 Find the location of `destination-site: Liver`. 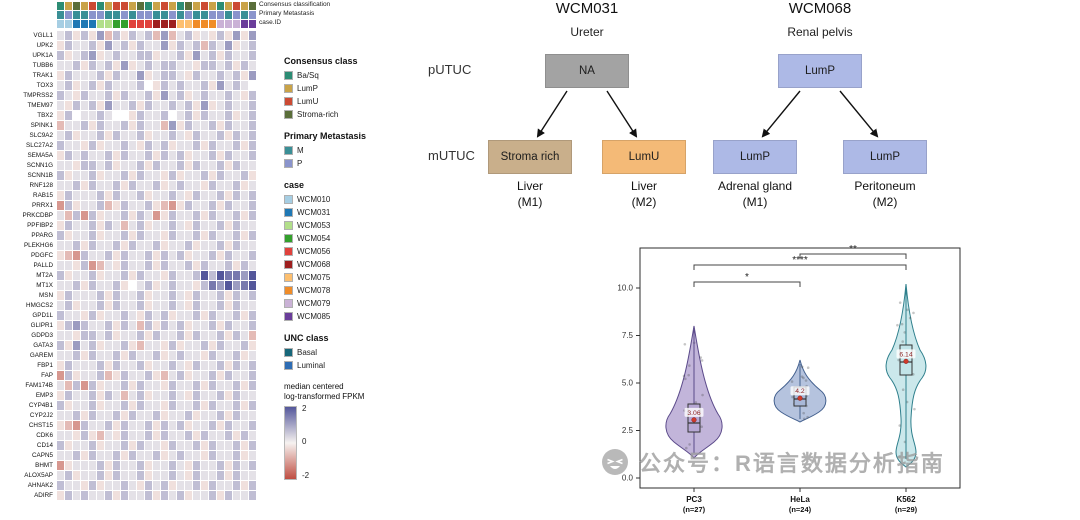

destination-site: Liver is located at coordinates (643, 186).